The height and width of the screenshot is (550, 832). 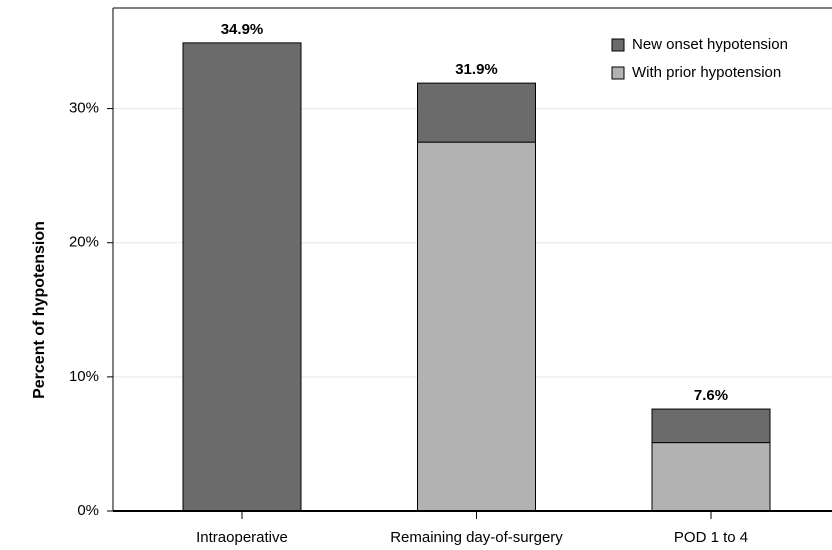 I want to click on legend-label: New onset hypotension, so click(x=710, y=44).